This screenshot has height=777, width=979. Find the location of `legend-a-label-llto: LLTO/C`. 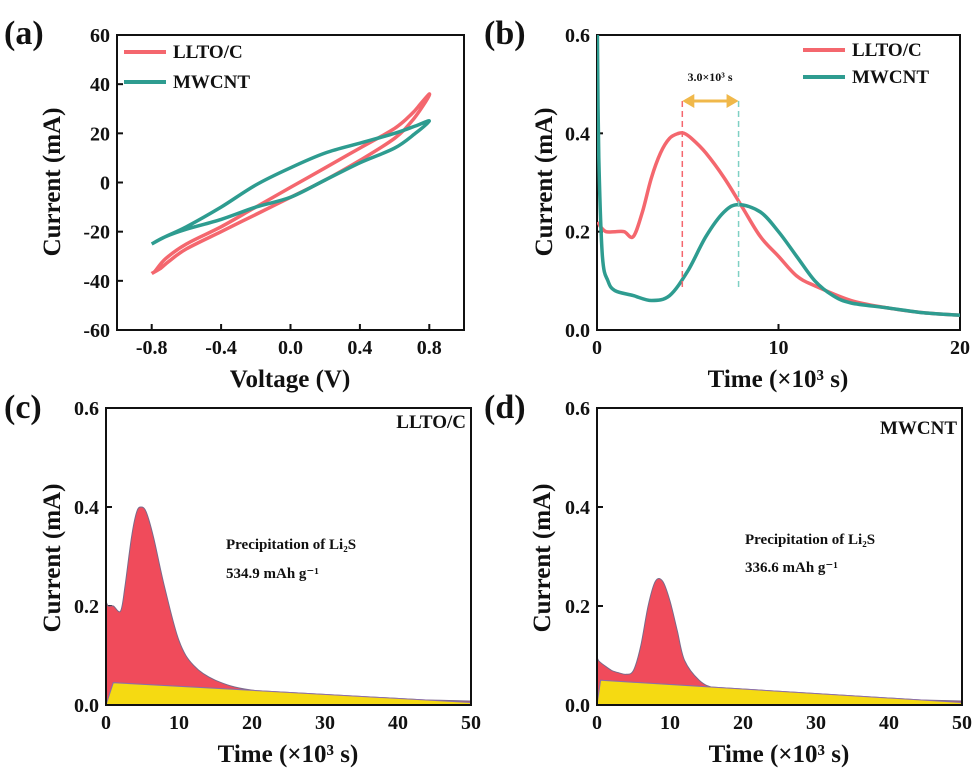

legend-a-label-llto: LLTO/C is located at coordinates (208, 52).